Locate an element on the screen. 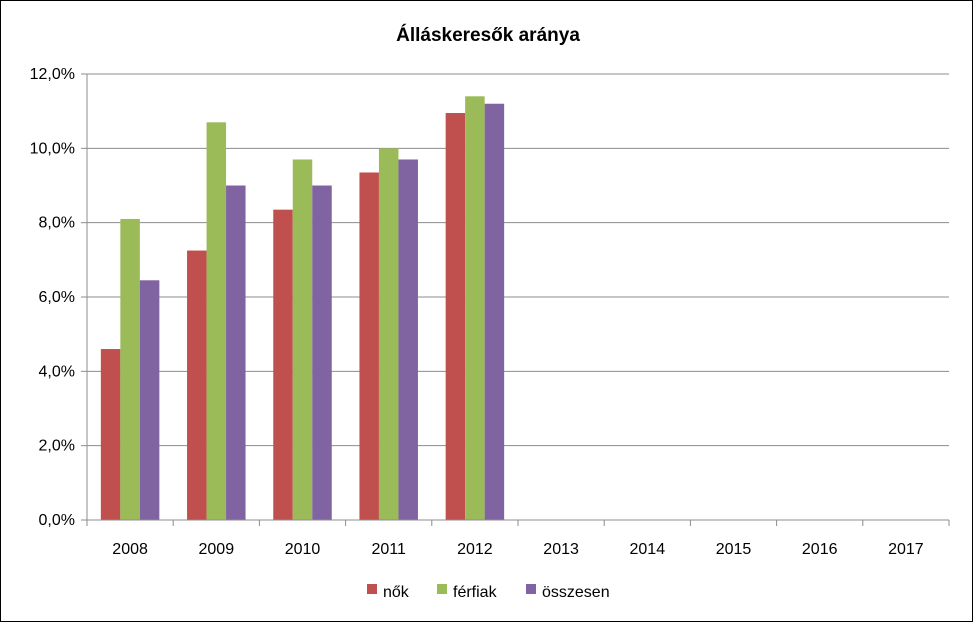 The image size is (973, 622). x-tick-label: 2015 is located at coordinates (734, 549).